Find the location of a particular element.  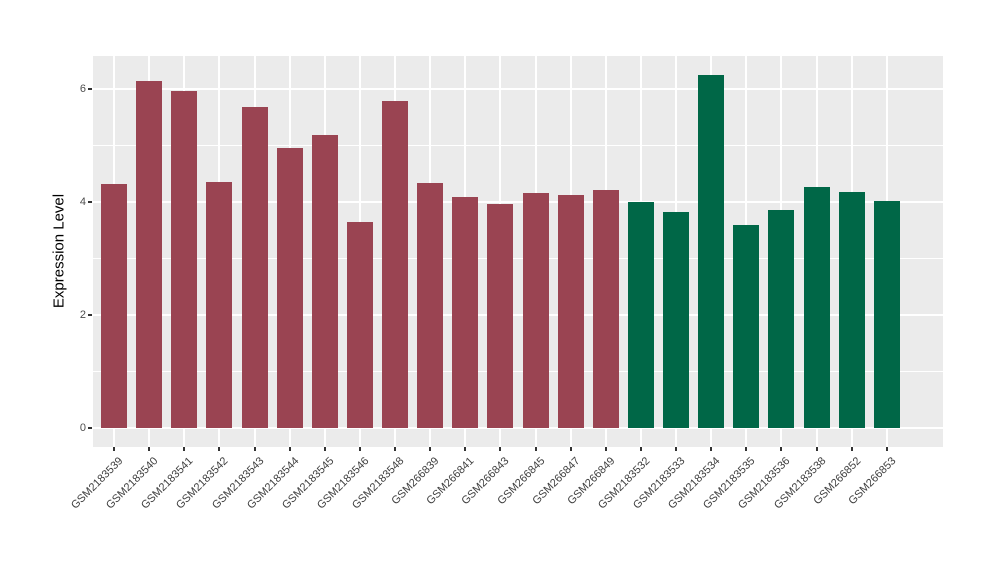

y-tick-label: 0 is located at coordinates (82, 428).